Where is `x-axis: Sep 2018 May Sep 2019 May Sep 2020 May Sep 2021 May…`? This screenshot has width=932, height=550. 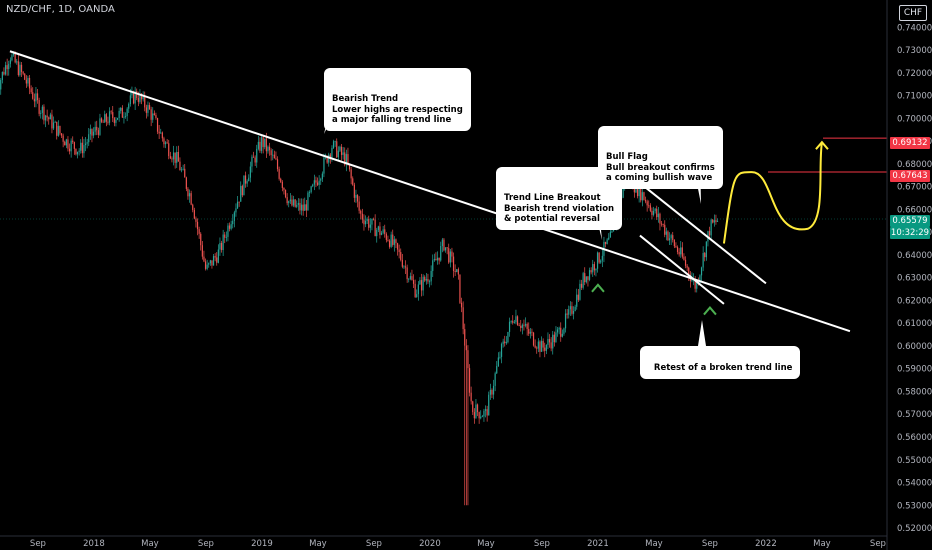
x-axis: Sep 2018 May Sep 2019 May Sep 2020 May Sep 2021 May… is located at coordinates (443, 542).